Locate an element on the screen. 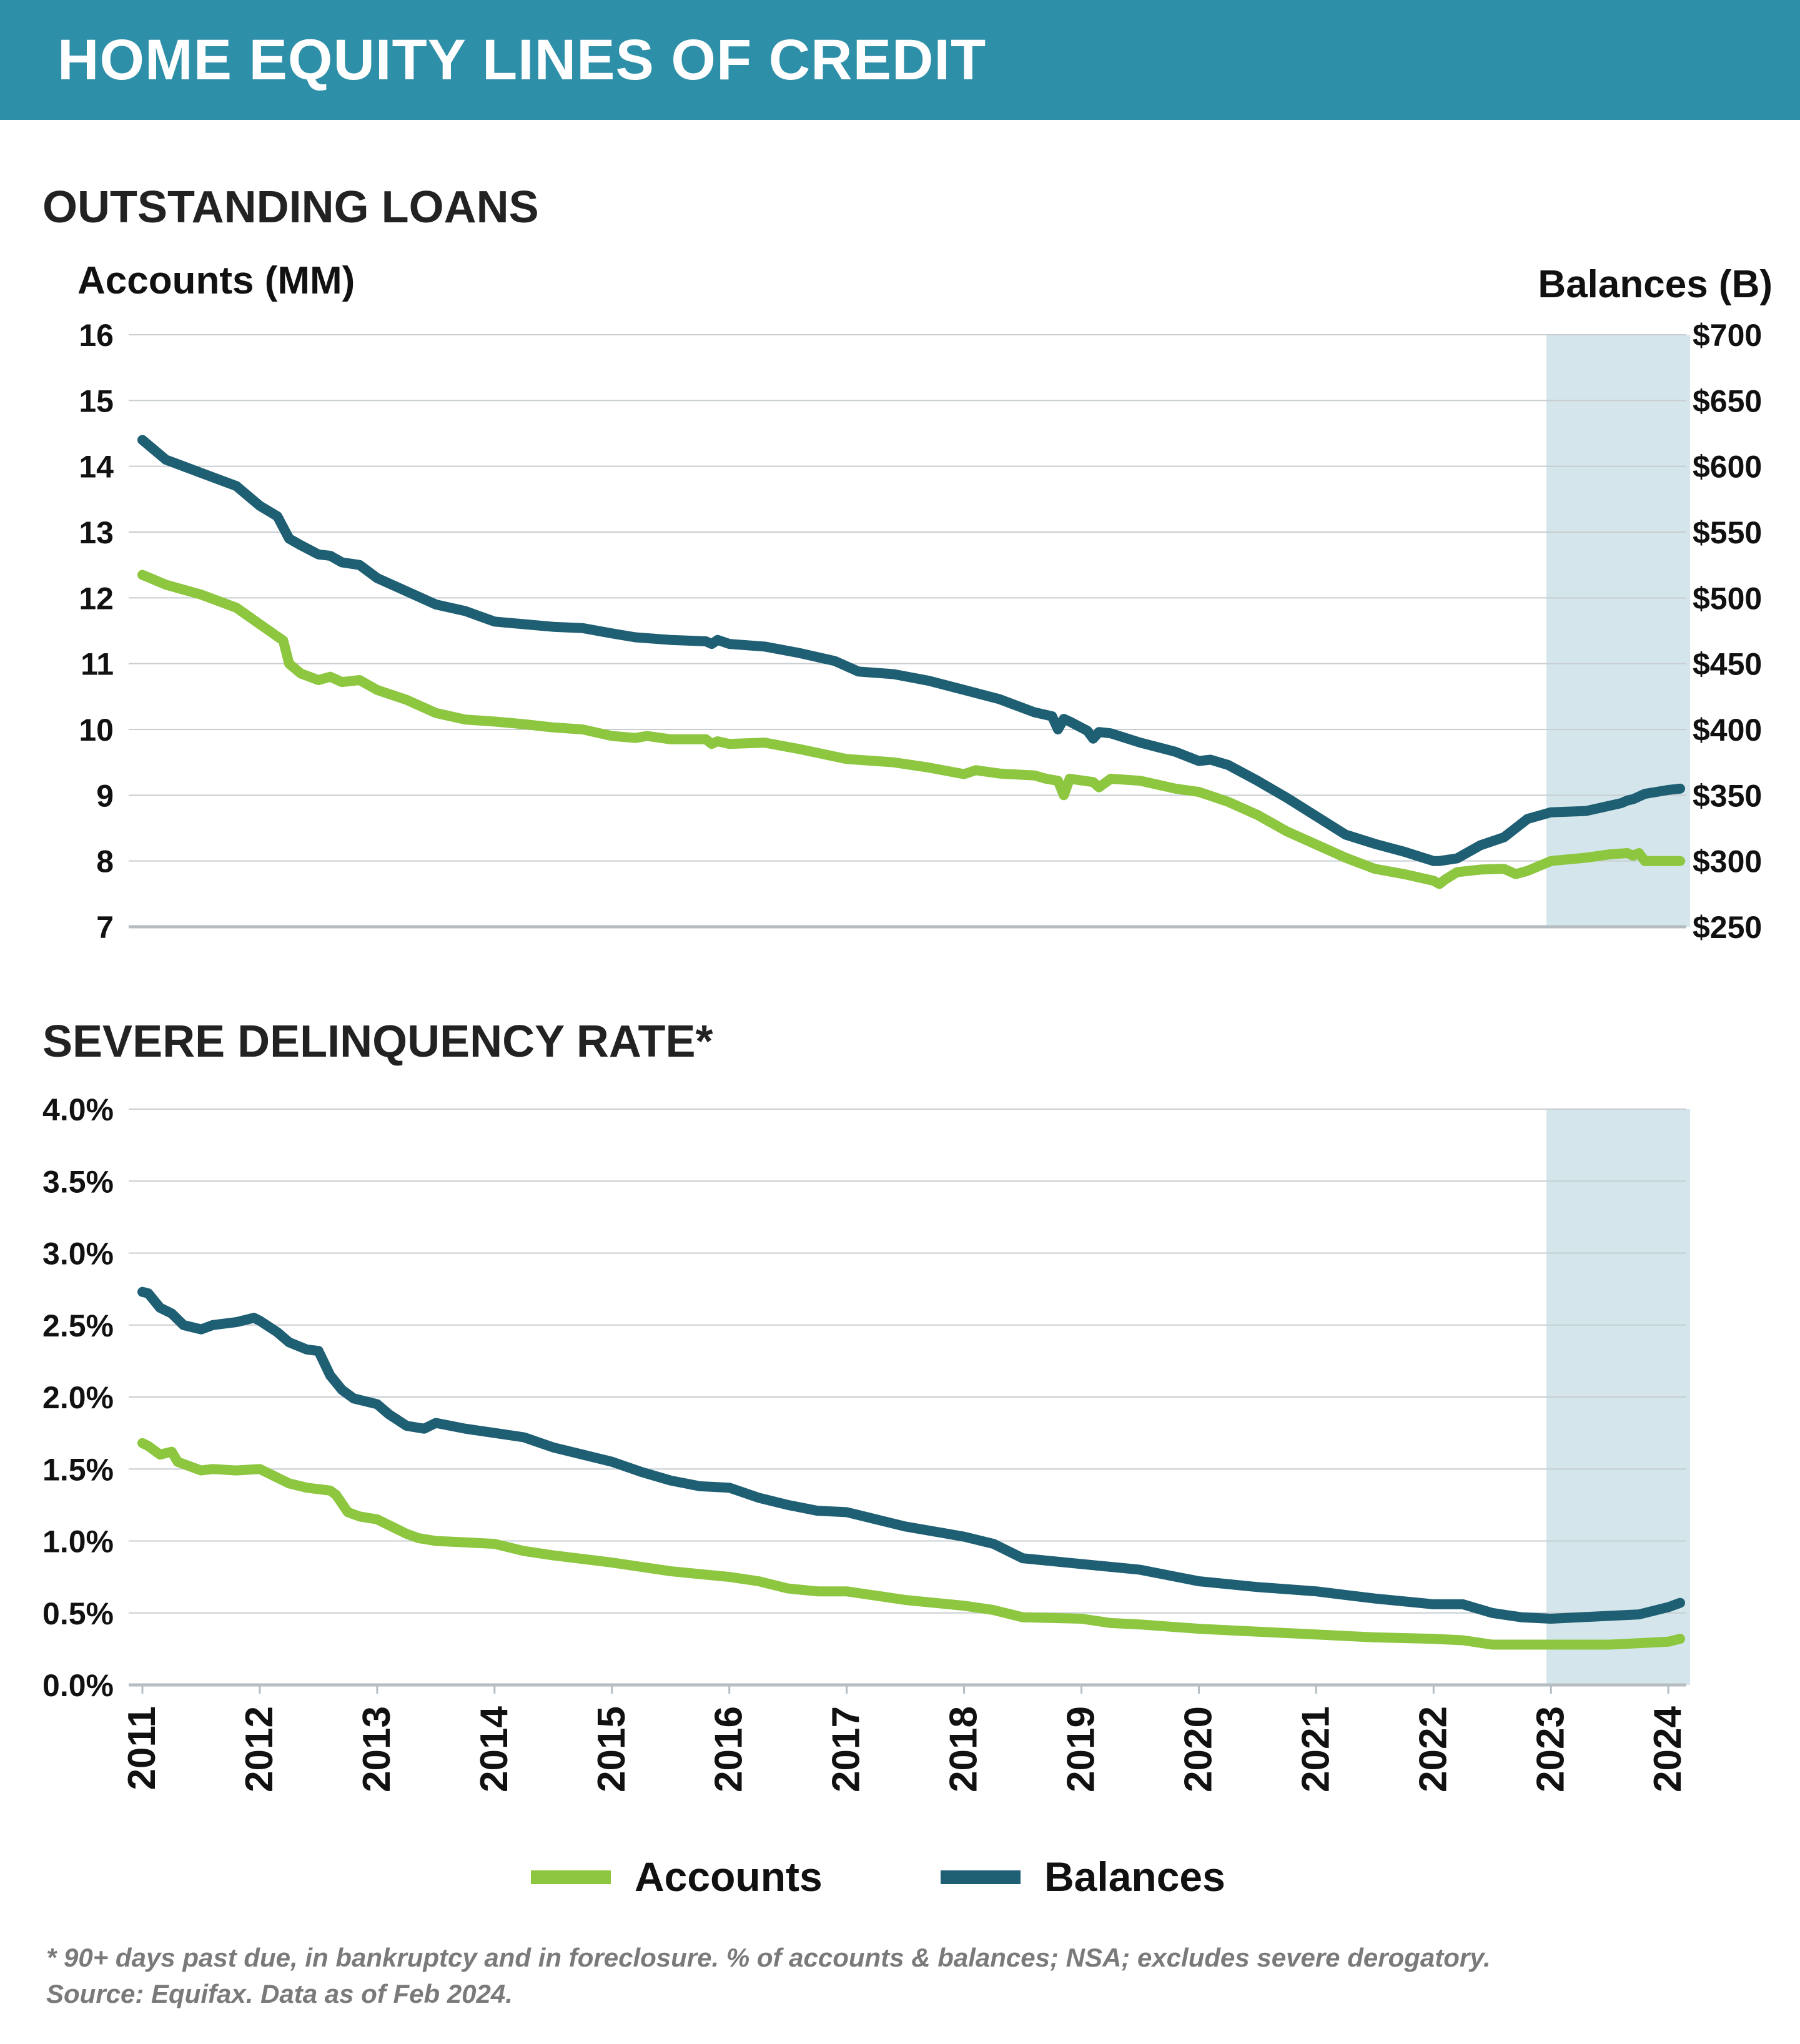 This screenshot has width=1800, height=2044. x-tick-label: 2017 is located at coordinates (846, 1749).